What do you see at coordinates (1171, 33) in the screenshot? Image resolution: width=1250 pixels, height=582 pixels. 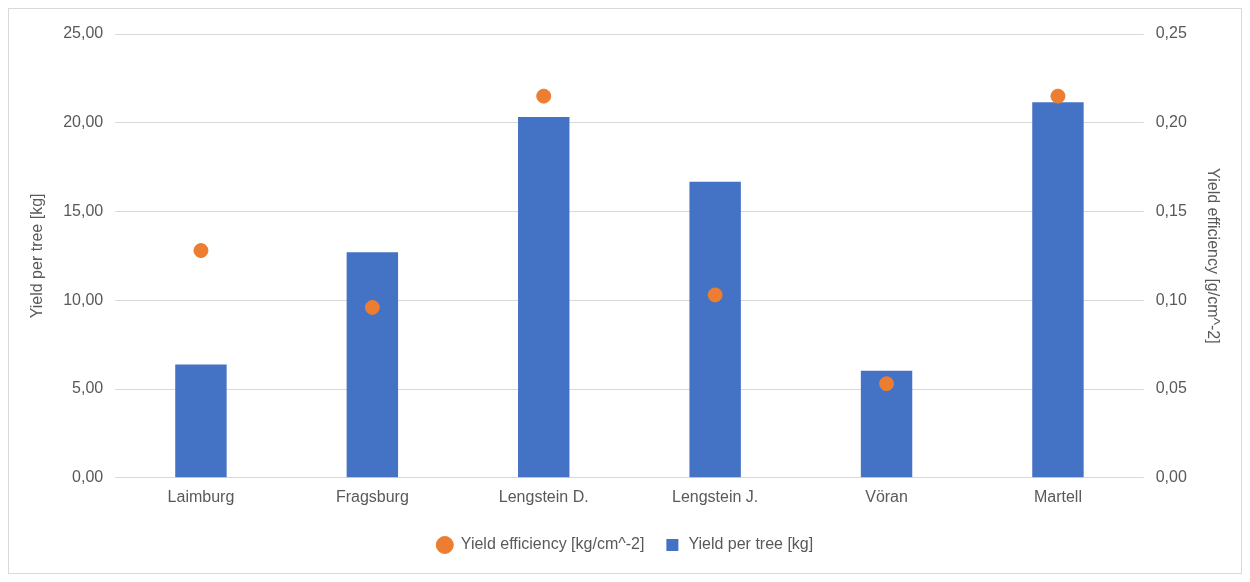 I see `y2-tick-label: 0,25` at bounding box center [1171, 33].